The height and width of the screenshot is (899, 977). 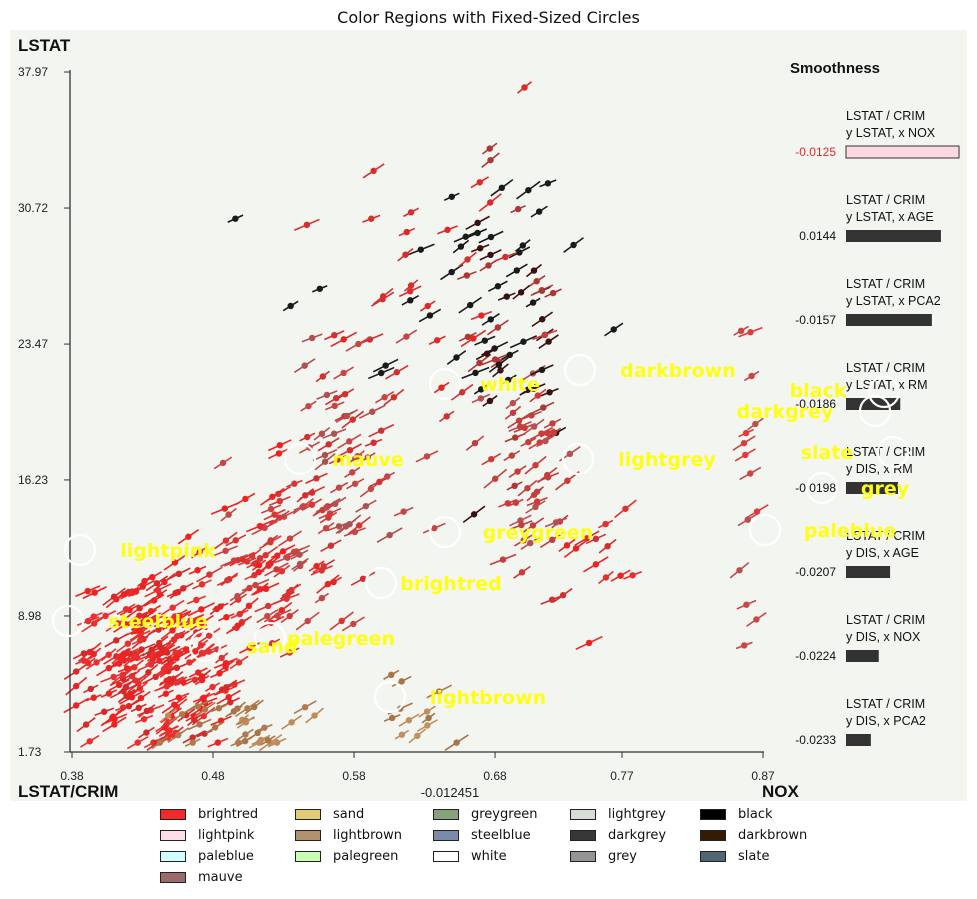 I want to click on photo-x-tick-label: 0.58, so click(x=354, y=776).